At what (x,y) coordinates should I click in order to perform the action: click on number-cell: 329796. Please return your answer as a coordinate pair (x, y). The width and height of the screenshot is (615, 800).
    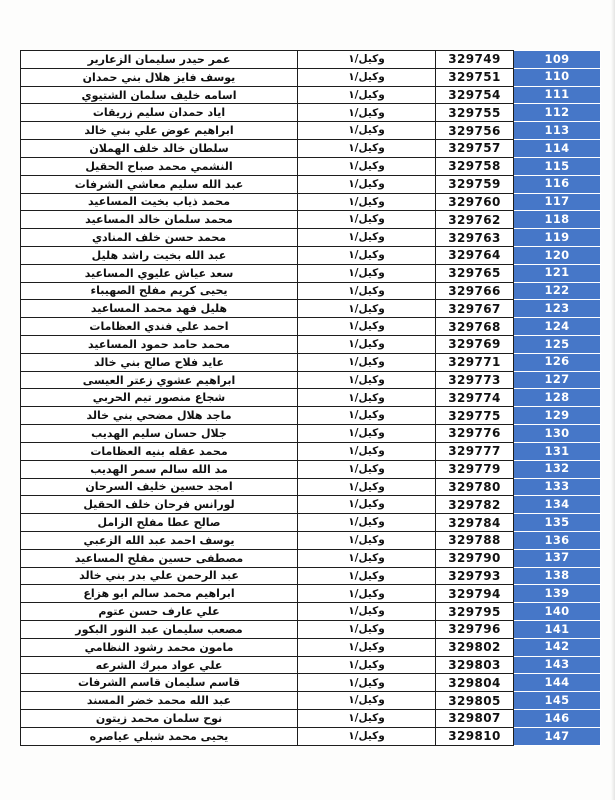
    Looking at the image, I should click on (474, 629).